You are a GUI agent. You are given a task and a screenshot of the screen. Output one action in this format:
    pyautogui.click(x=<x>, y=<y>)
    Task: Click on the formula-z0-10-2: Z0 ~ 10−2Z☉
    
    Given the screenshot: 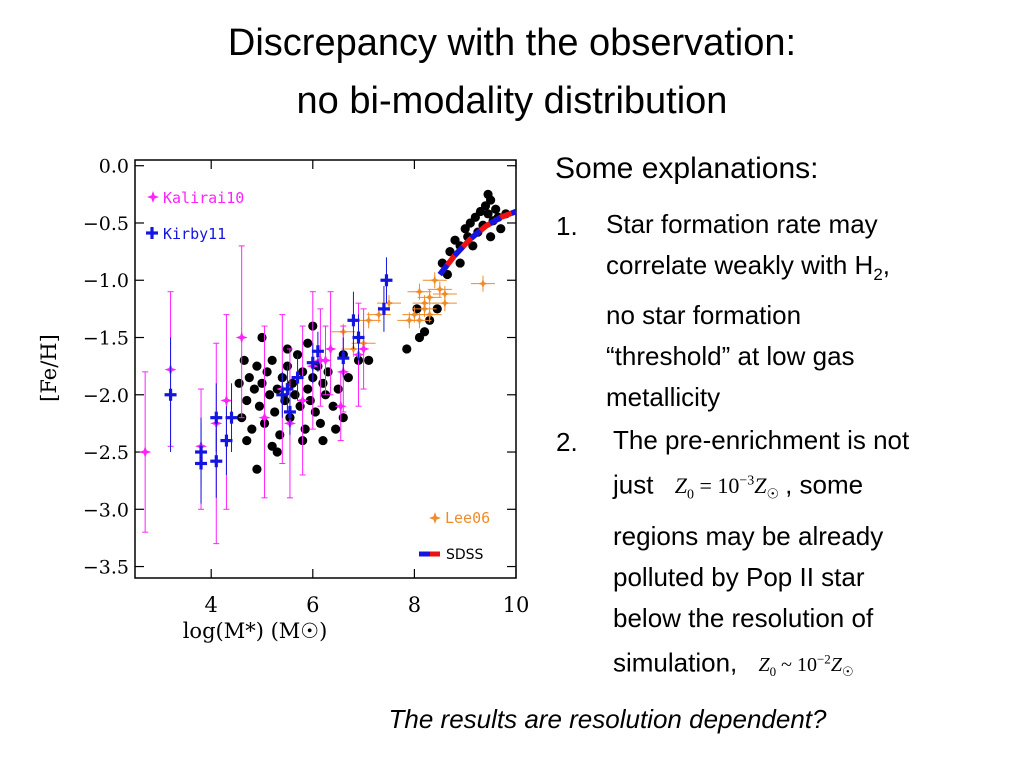 What is the action you would take?
    pyautogui.click(x=806, y=665)
    